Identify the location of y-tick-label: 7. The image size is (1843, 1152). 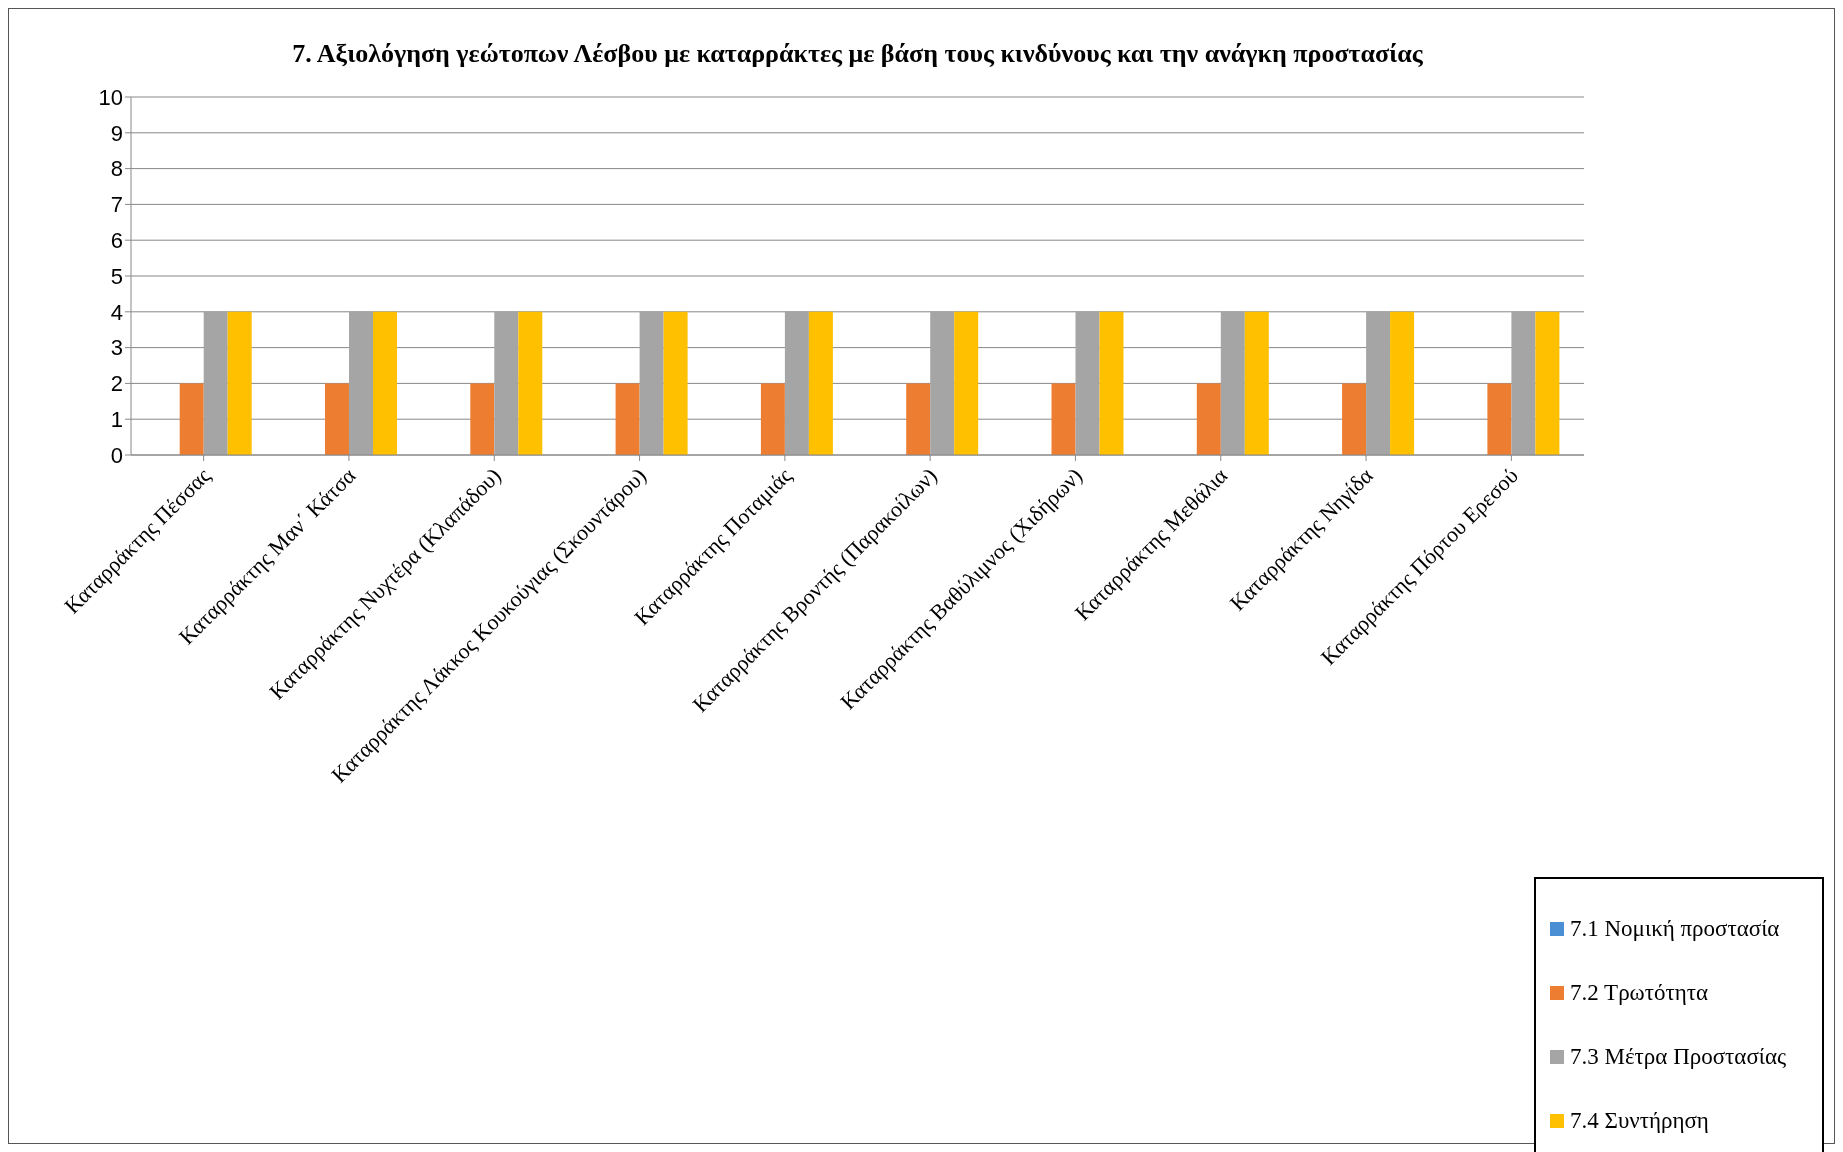
(116, 205).